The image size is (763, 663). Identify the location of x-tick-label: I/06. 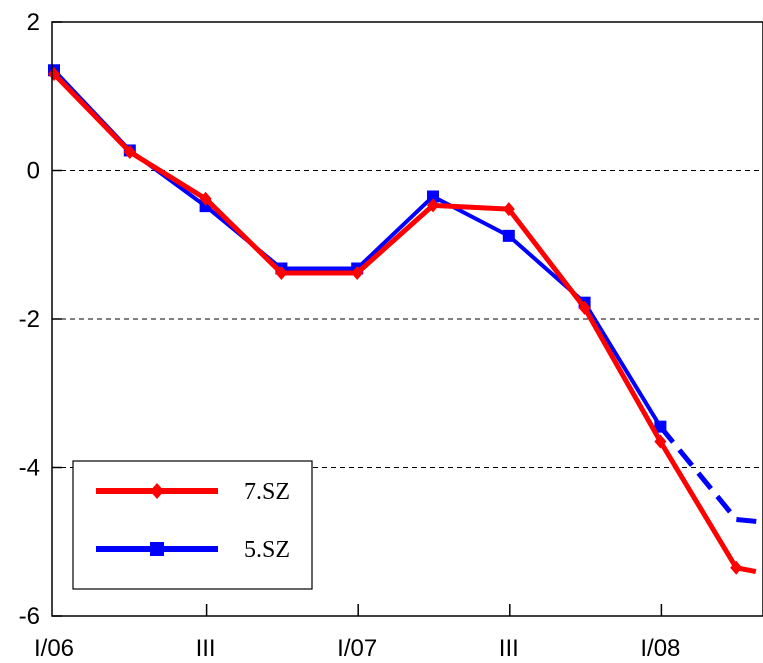
(54, 648).